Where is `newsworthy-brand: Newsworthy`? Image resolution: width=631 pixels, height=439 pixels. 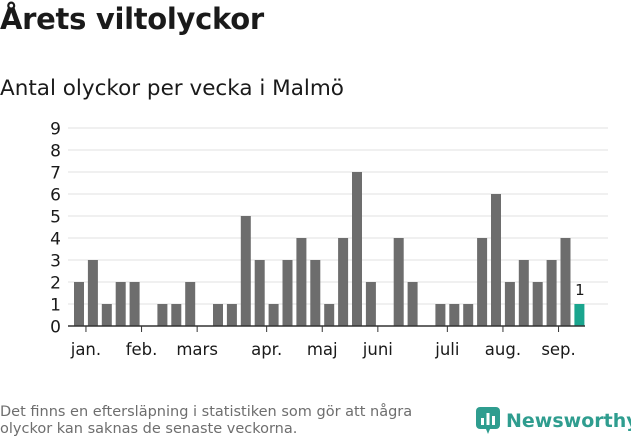 newsworthy-brand: Newsworthy is located at coordinates (553, 421).